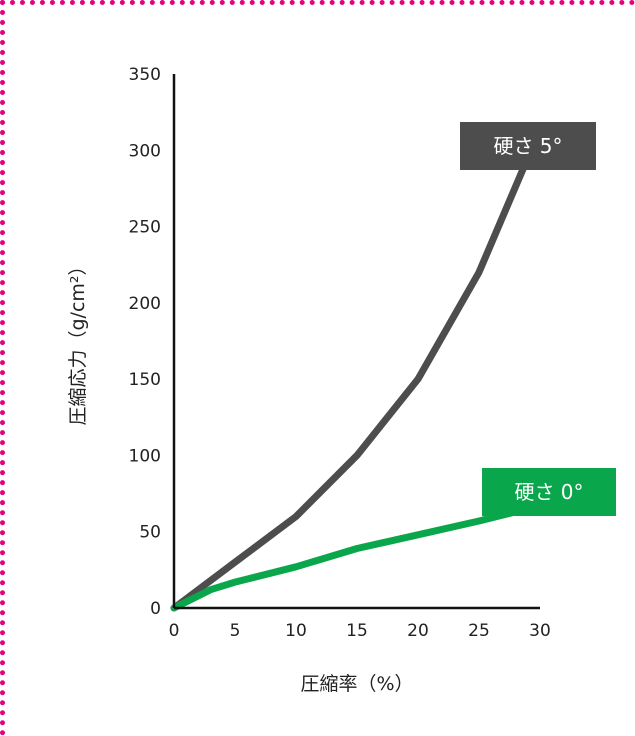 This screenshot has height=736, width=635. I want to click on y-tick-label: 150, so click(145, 380).